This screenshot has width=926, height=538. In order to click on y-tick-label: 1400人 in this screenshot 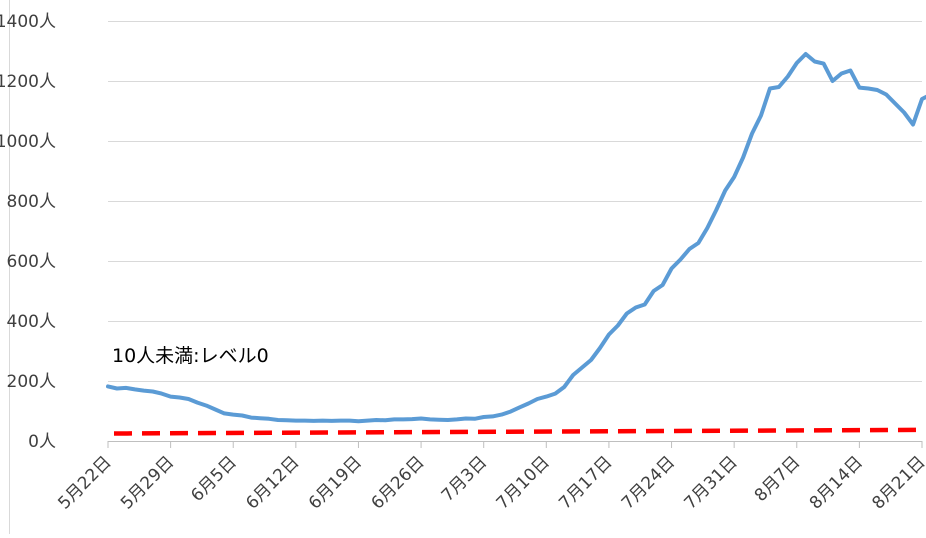, I will do `click(28, 22)`.